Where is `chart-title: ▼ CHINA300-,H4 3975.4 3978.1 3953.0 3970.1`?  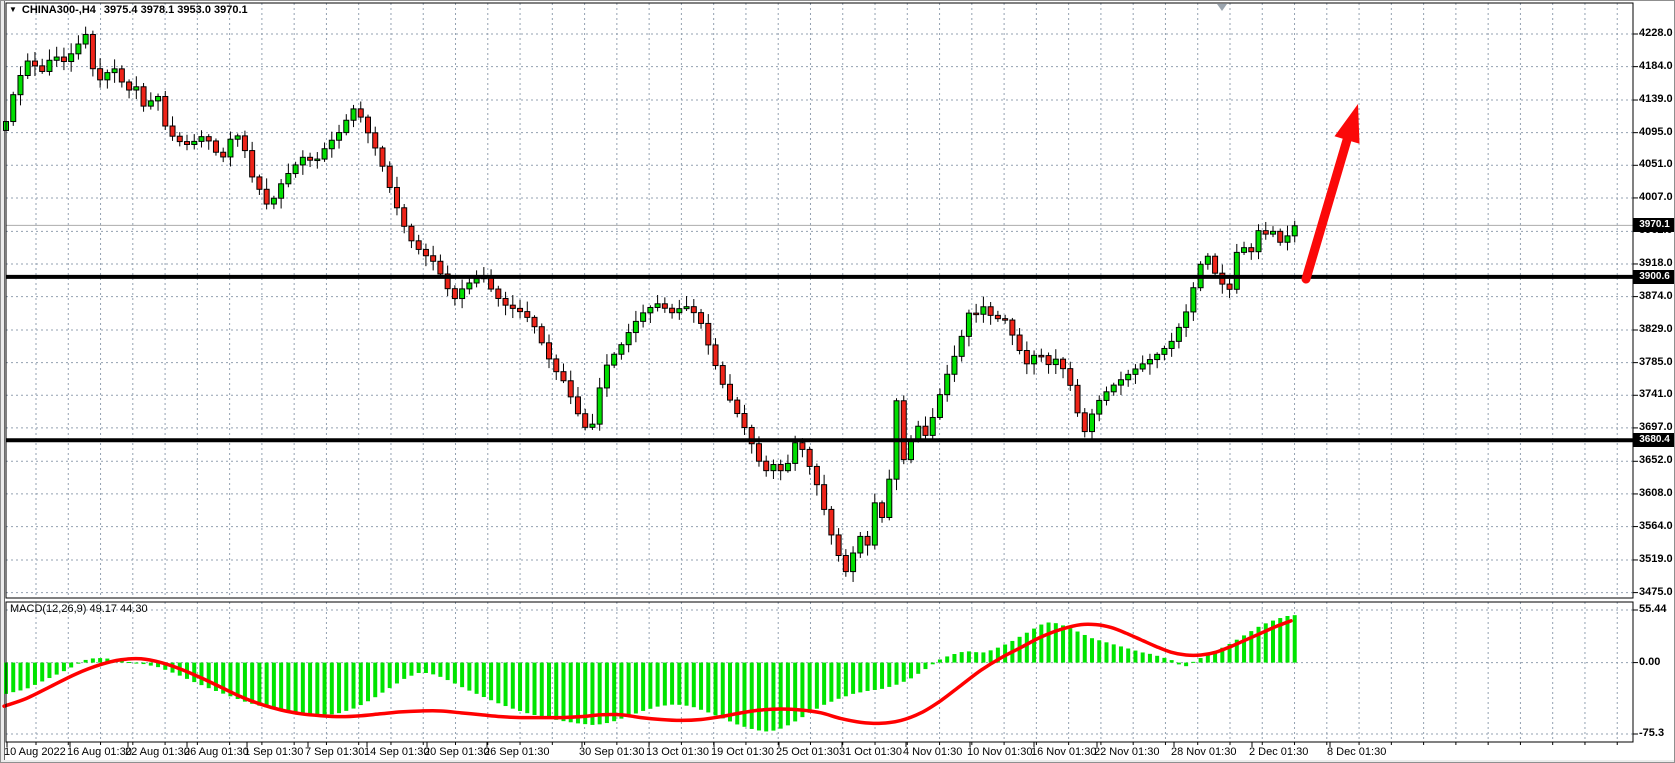
chart-title: ▼ CHINA300-,H4 3975.4 3978.1 3953.0 3970.1 is located at coordinates (128, 10).